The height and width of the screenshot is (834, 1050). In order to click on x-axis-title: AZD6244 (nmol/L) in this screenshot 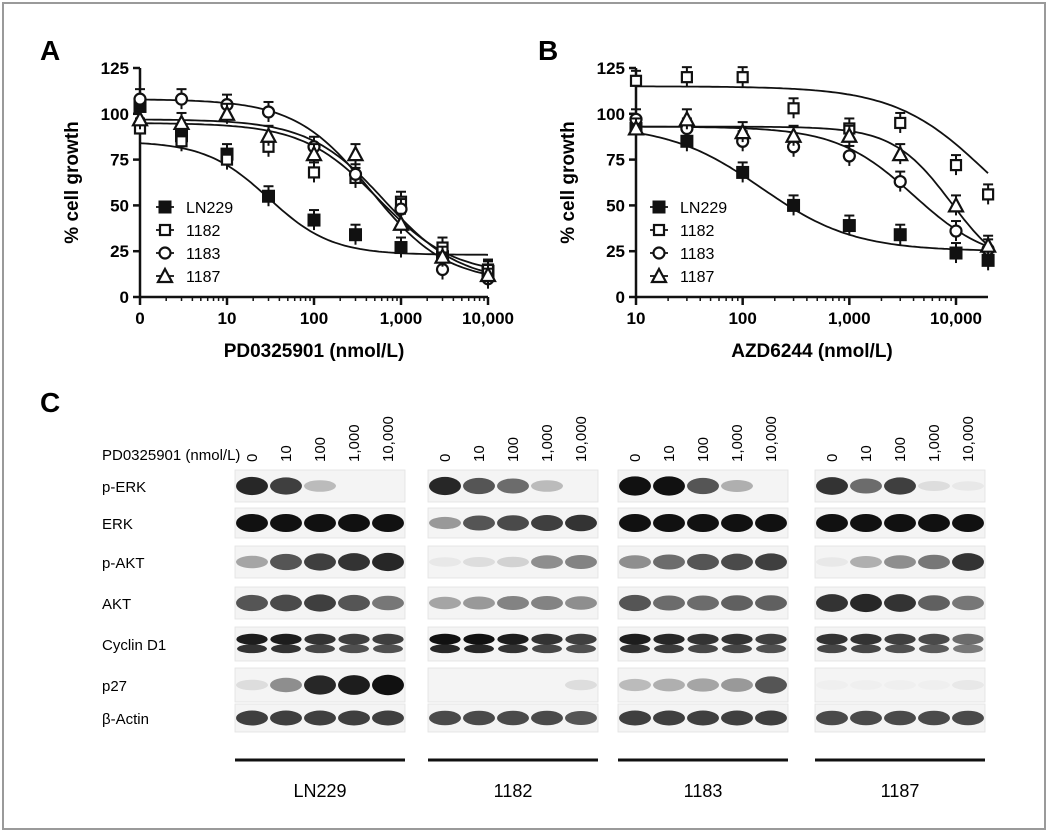, I will do `click(812, 351)`.